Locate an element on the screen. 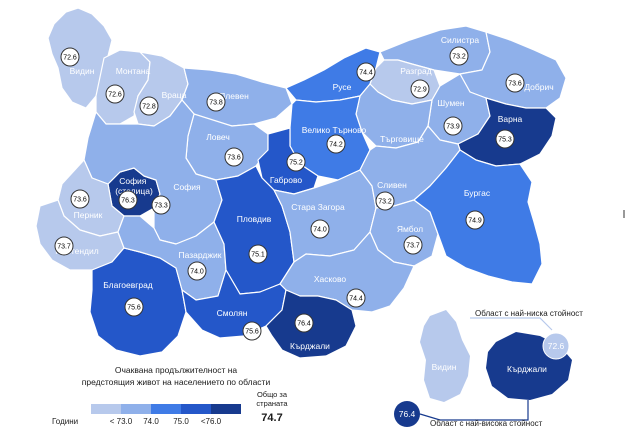 This screenshot has width=629, height=428. value-badge-dobrich: 73.6 is located at coordinates (515, 83).